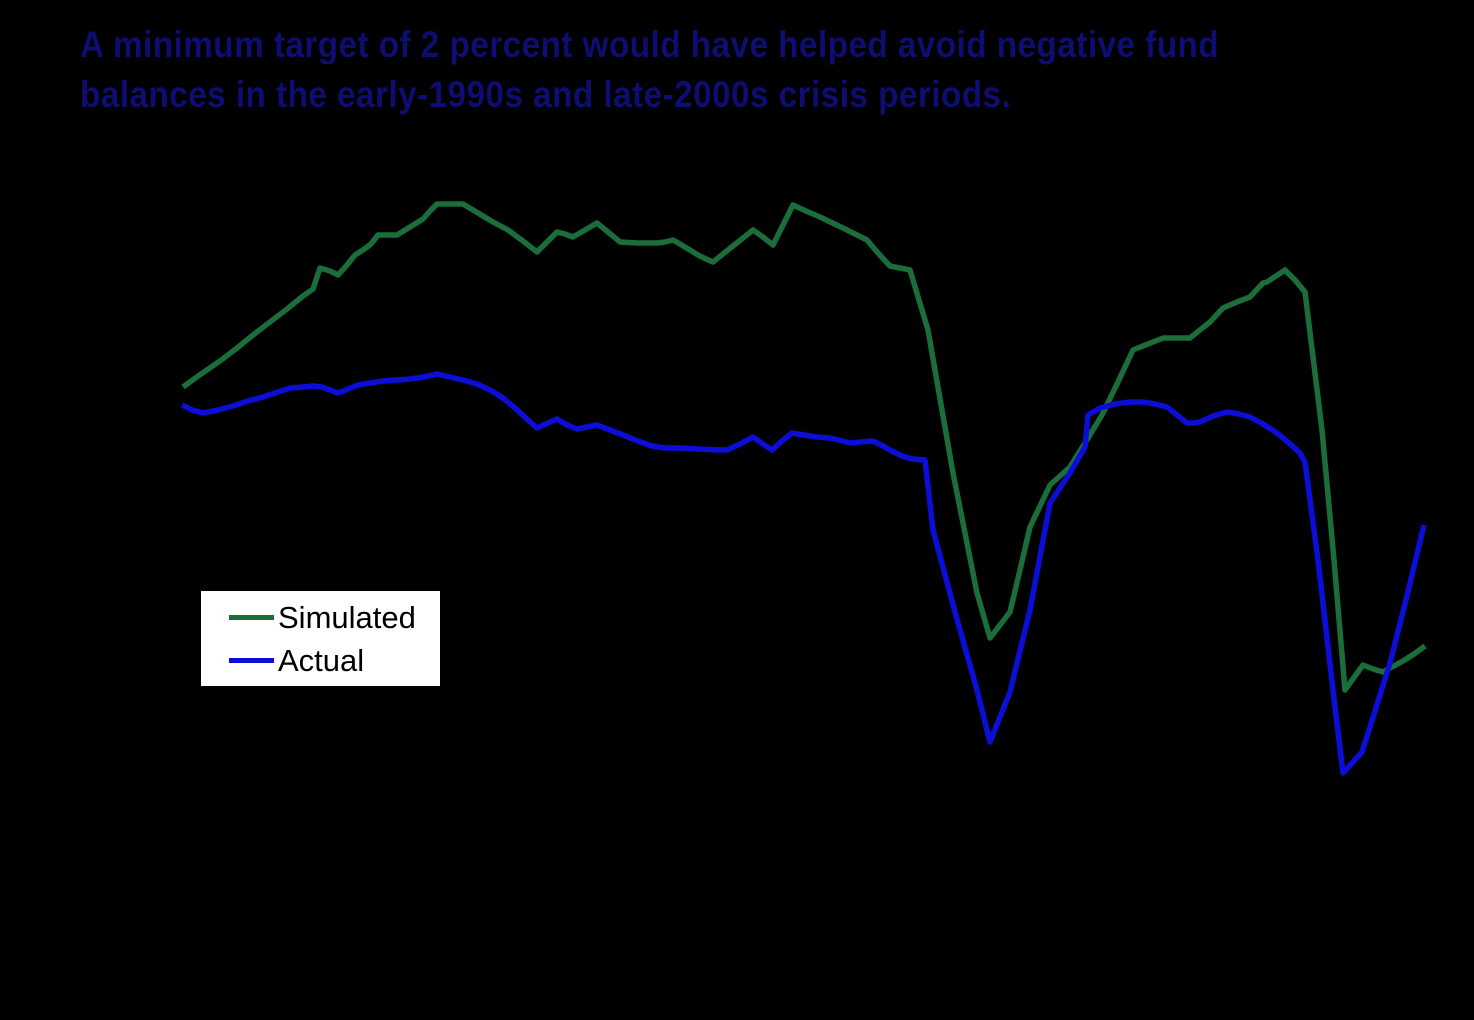  I want to click on legend-item-simulated: Simulated, so click(334, 617).